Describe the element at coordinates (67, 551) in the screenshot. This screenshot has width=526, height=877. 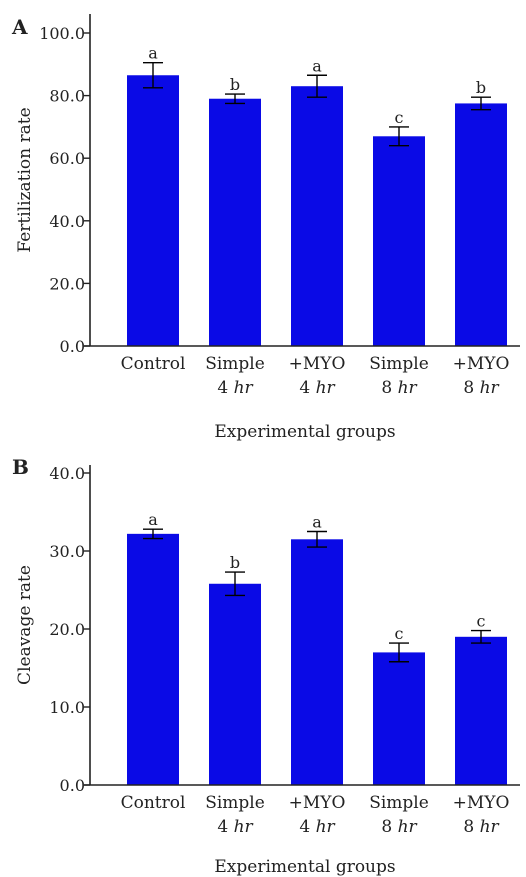
I see `y-tick-label: 30.0` at that location.